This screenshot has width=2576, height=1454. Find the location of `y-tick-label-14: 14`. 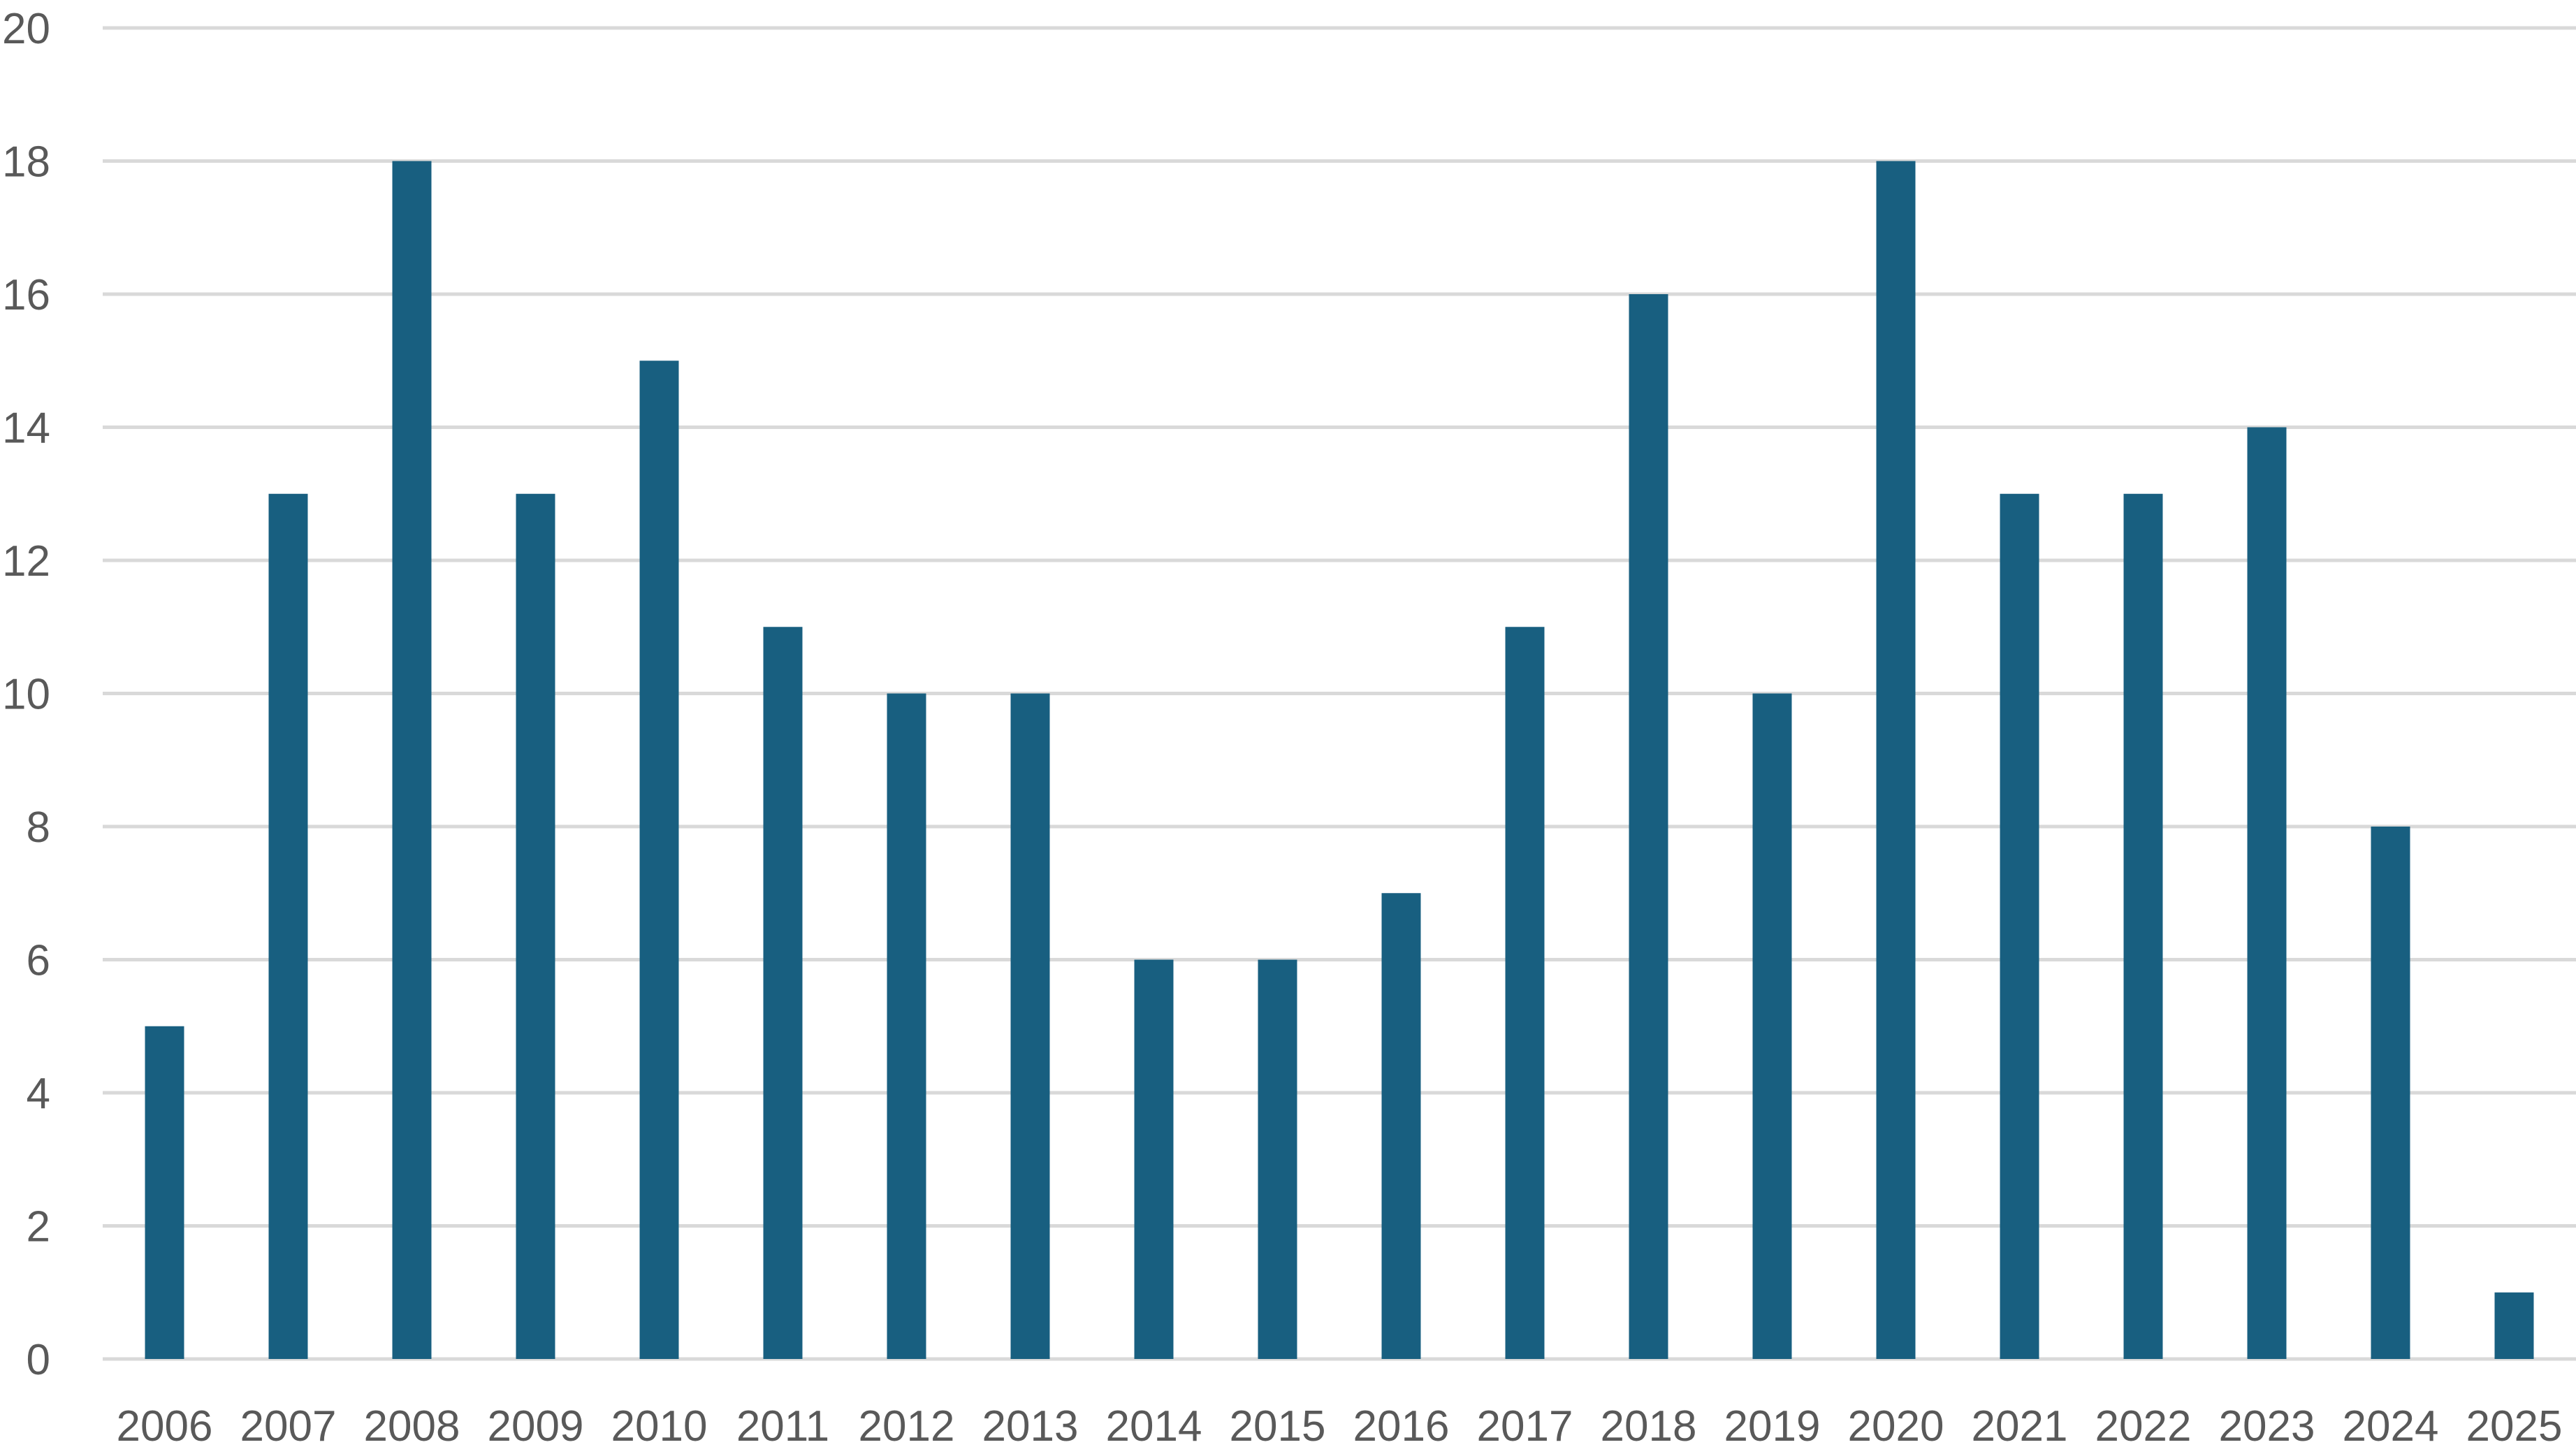

y-tick-label-14: 14 is located at coordinates (26, 429).